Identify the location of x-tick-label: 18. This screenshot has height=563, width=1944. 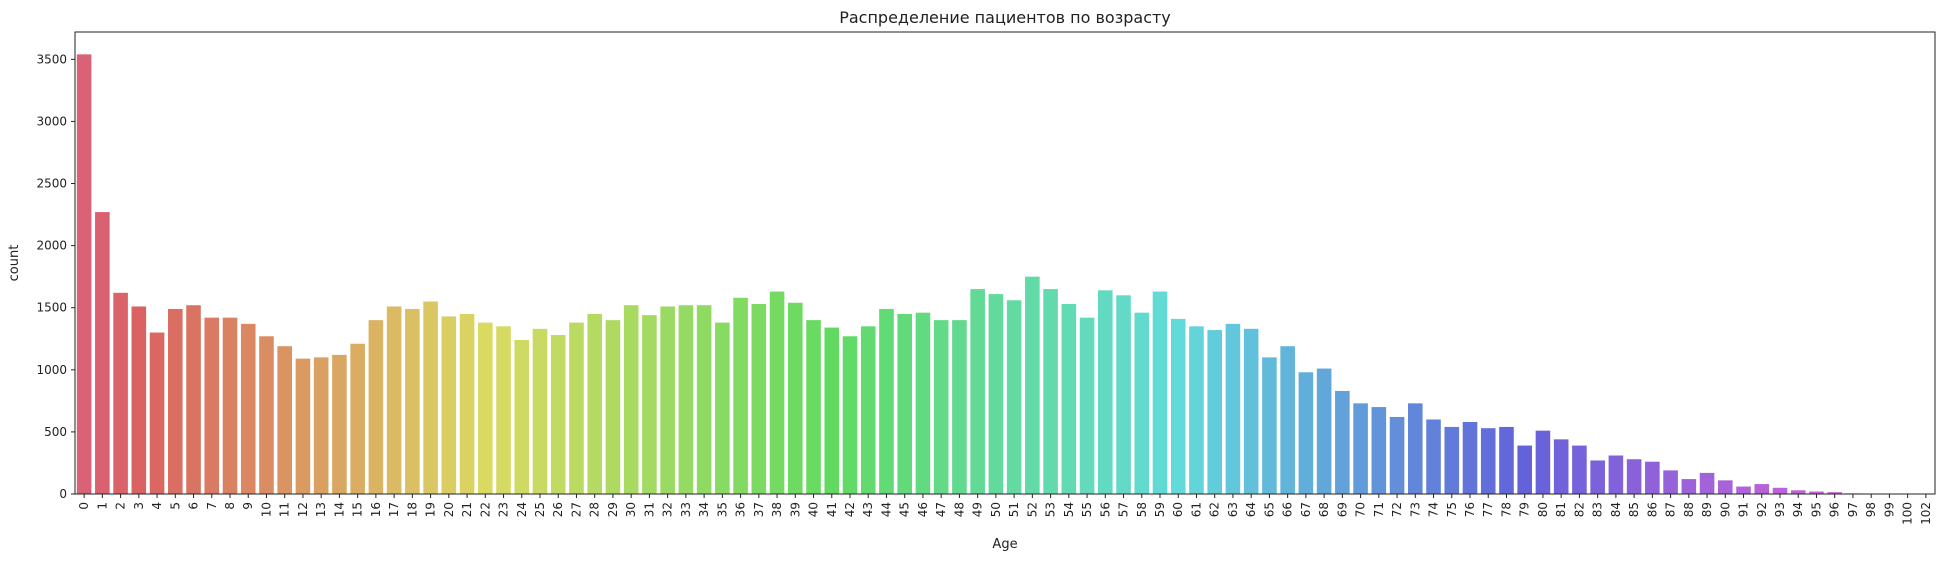
(412, 509).